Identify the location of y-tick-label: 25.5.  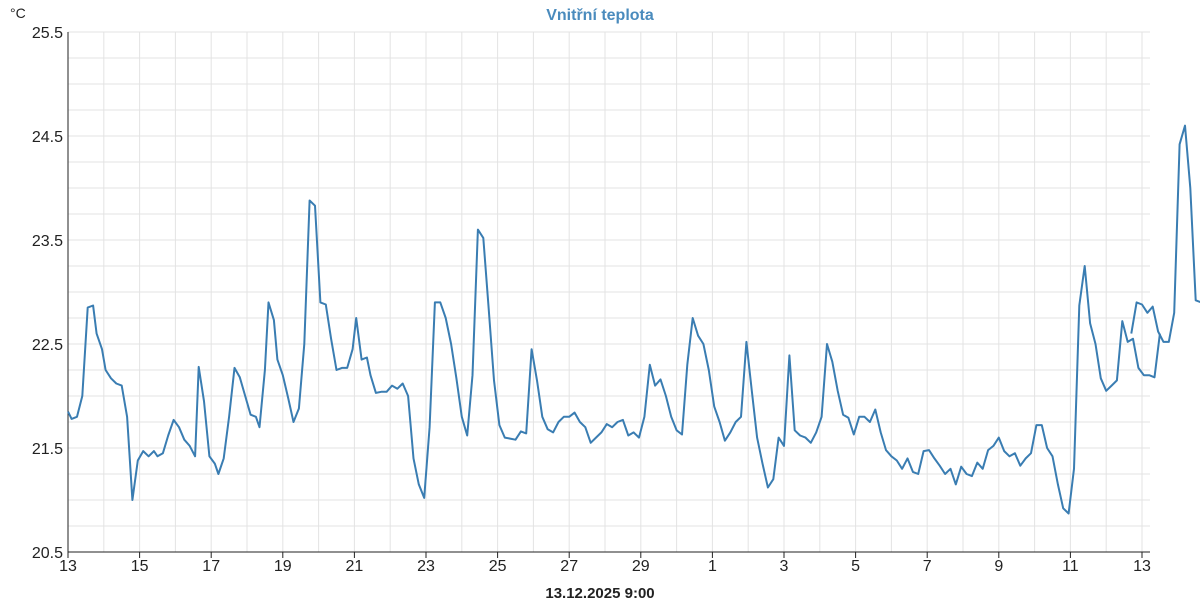
(47, 33).